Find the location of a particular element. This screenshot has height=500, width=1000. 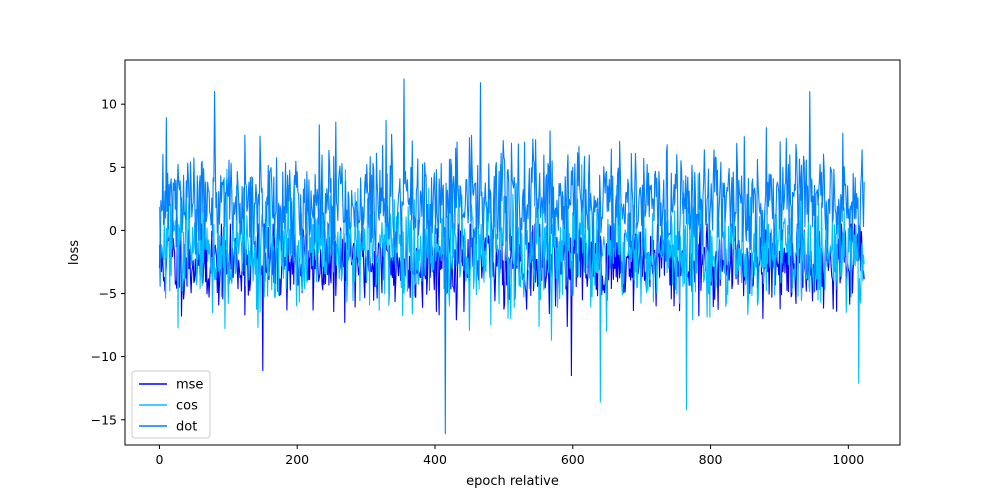

legend-label-mse: mse is located at coordinates (189, 385).